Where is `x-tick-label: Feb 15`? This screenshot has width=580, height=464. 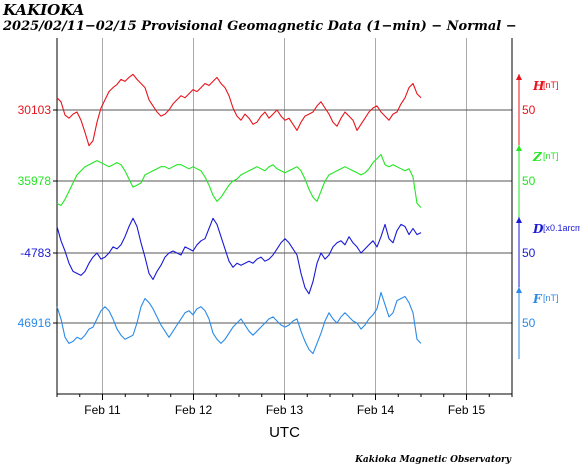
x-tick-label: Feb 15 is located at coordinates (467, 410).